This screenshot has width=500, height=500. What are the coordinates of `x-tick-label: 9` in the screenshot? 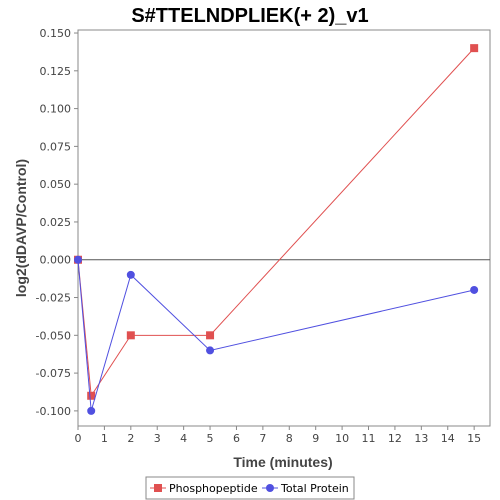 It's located at (315, 438).